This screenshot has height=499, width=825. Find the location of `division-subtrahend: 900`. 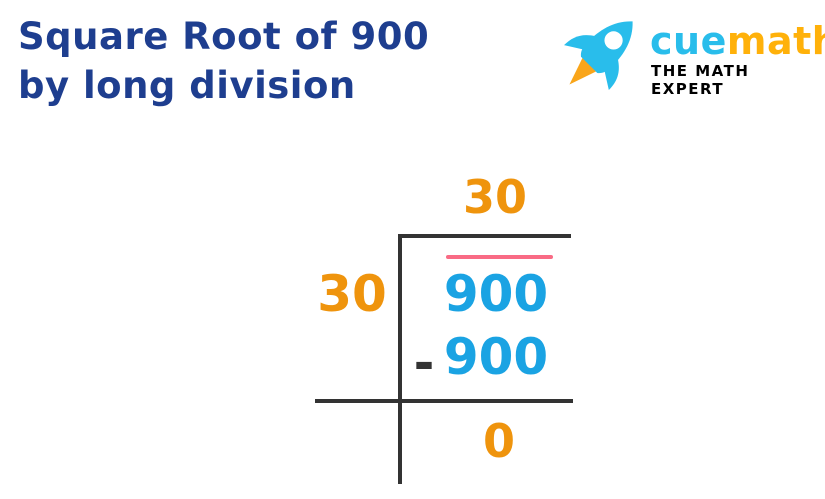

division-subtrahend: 900 is located at coordinates (496, 357).